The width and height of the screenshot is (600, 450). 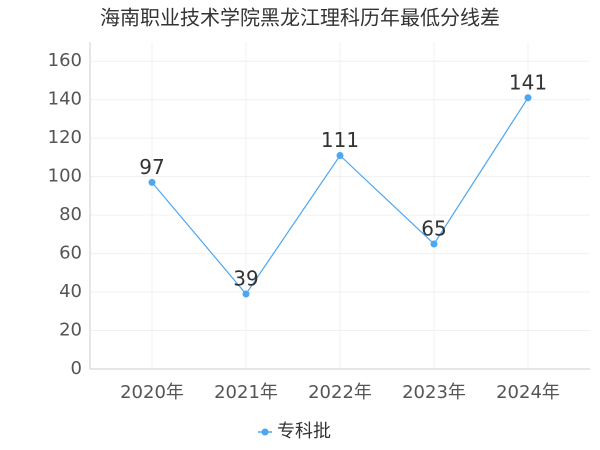 What do you see at coordinates (65, 176) in the screenshot?
I see `y-tick-label: 100` at bounding box center [65, 176].